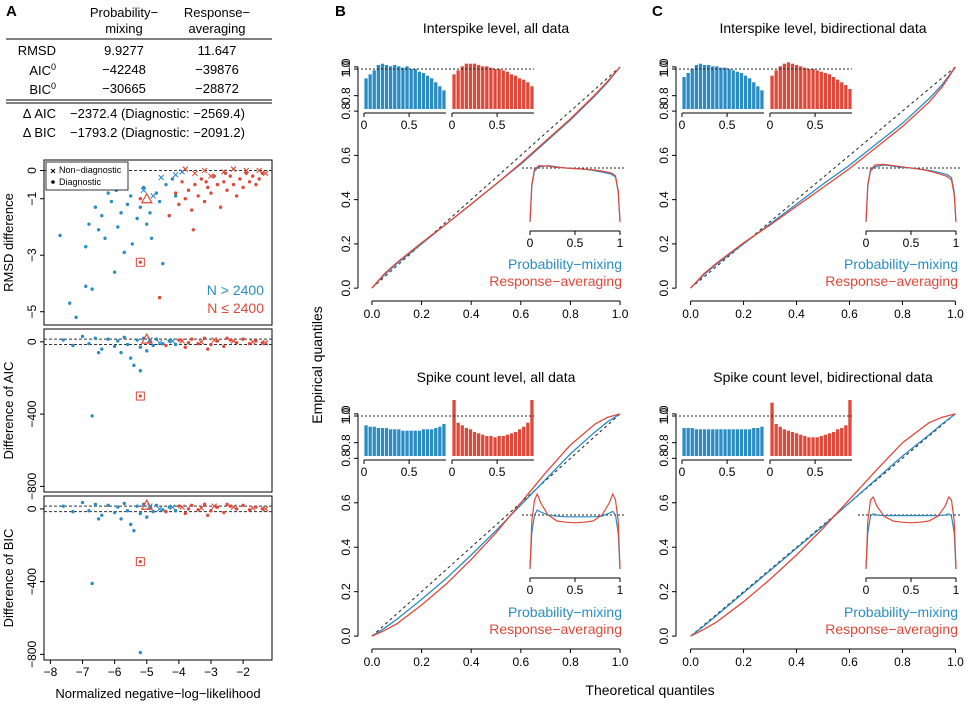 This screenshot has width=969, height=705. I want to click on qq-line-blue, so click(823, 525).